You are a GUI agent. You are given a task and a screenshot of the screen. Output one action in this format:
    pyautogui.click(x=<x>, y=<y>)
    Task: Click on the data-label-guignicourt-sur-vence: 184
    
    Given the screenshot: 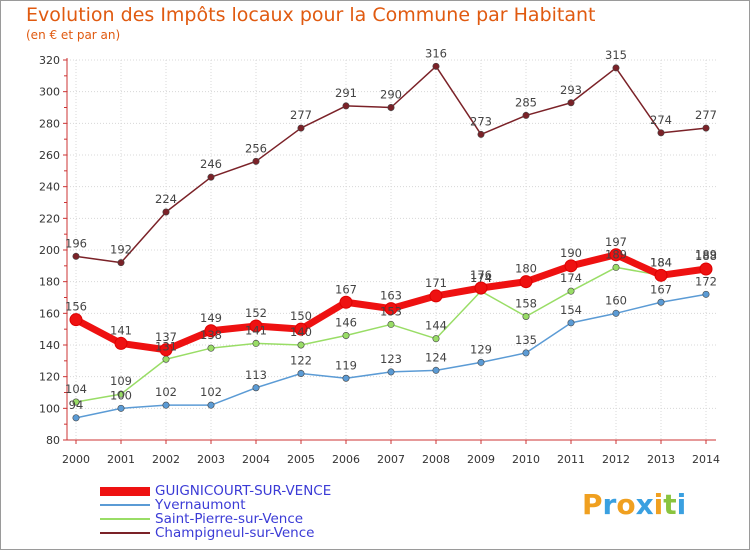 What is the action you would take?
    pyautogui.click(x=661, y=262)
    